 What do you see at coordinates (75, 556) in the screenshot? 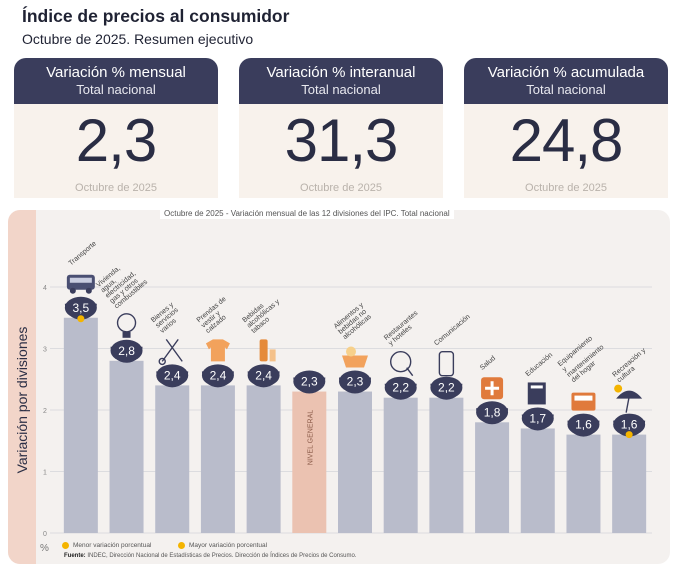
I see `source-label: Fuente:` at bounding box center [75, 556].